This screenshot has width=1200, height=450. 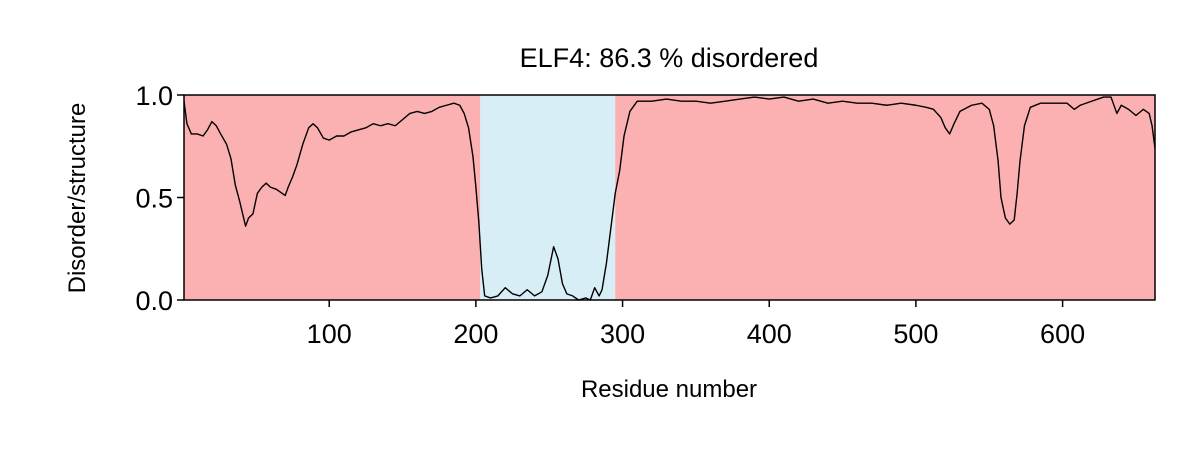 I want to click on y-tick-label: 0.0, so click(x=154, y=301).